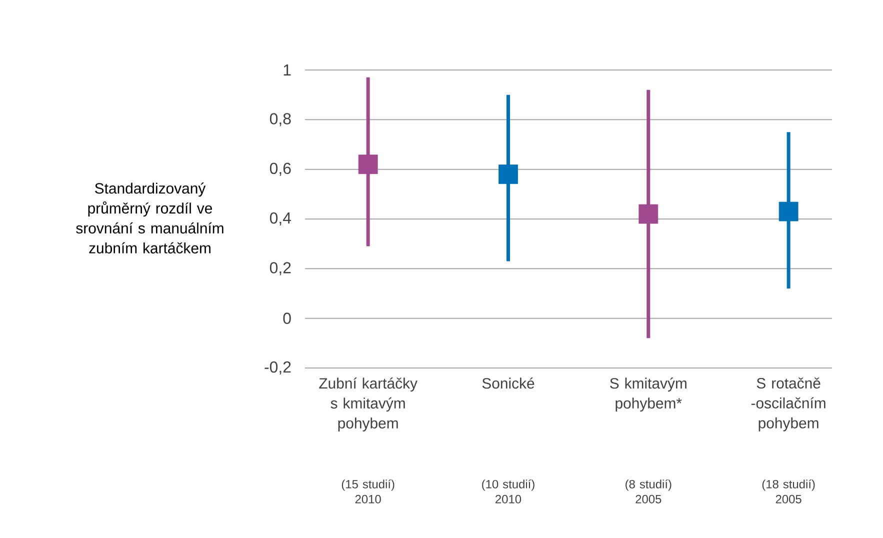 The height and width of the screenshot is (538, 883). Describe the element at coordinates (287, 318) in the screenshot. I see `y-tick-label: 0` at that location.